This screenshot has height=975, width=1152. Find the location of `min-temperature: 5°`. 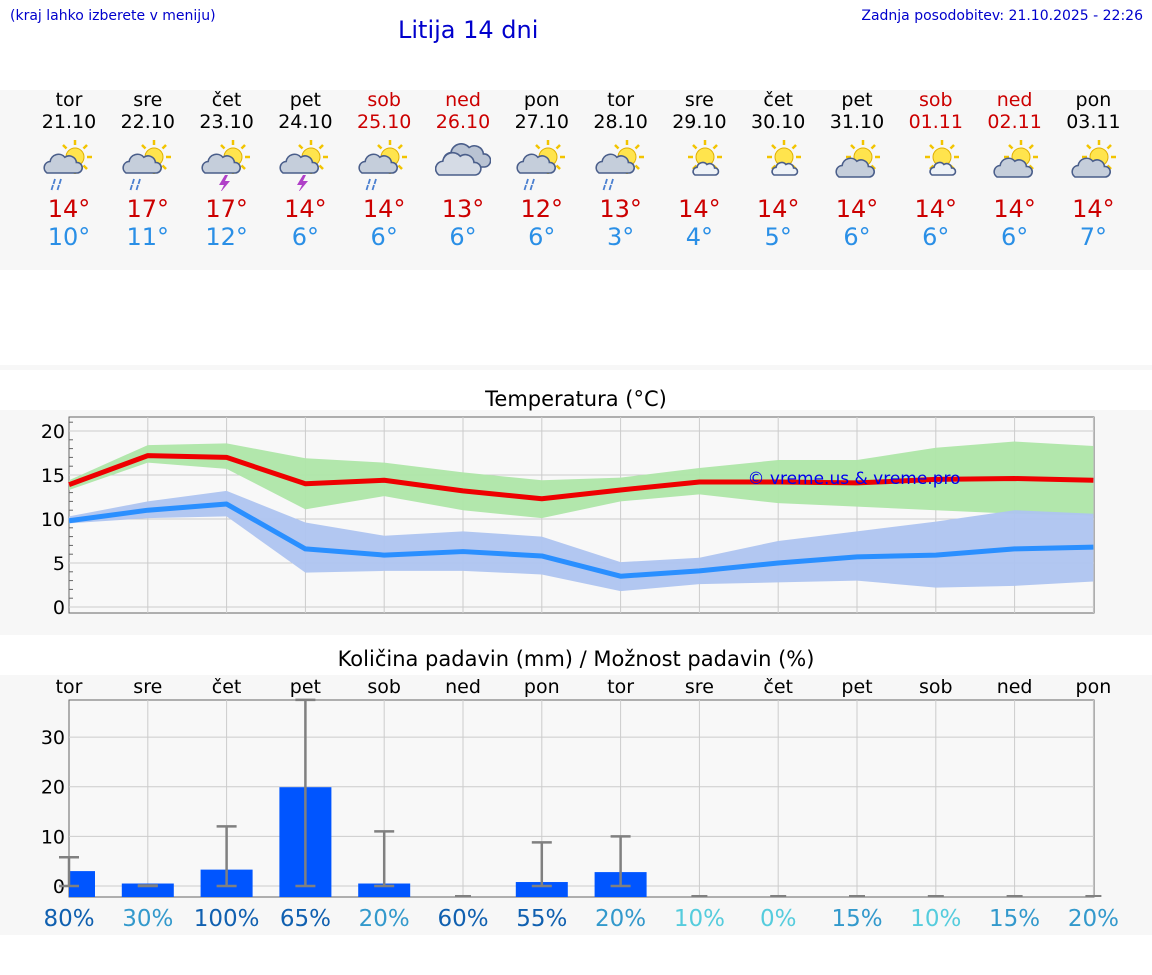

min-temperature: 5° is located at coordinates (778, 237).